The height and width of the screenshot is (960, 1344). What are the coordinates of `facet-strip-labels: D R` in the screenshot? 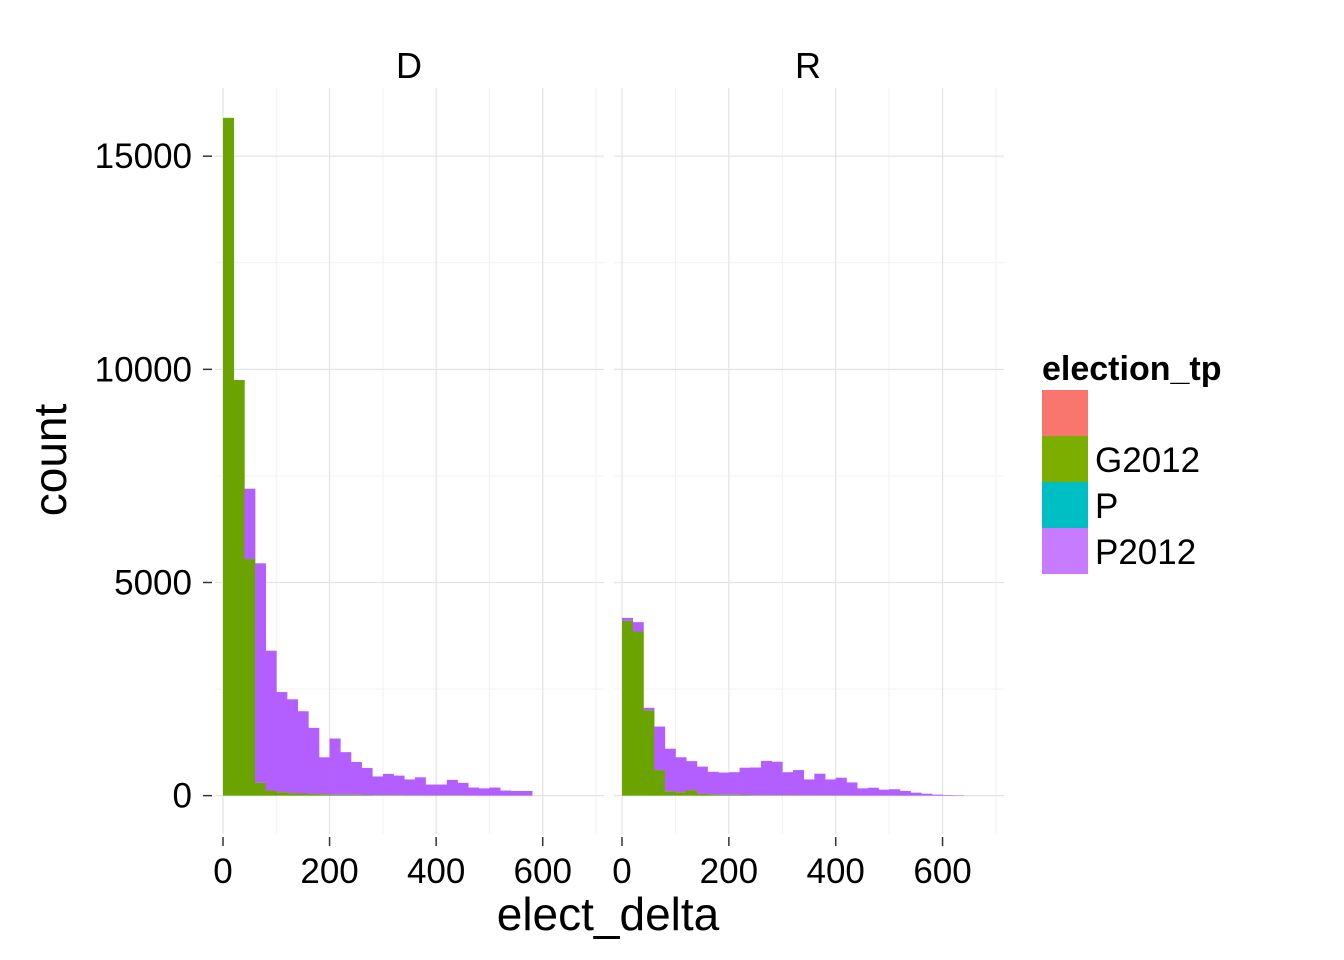 It's located at (608, 65).